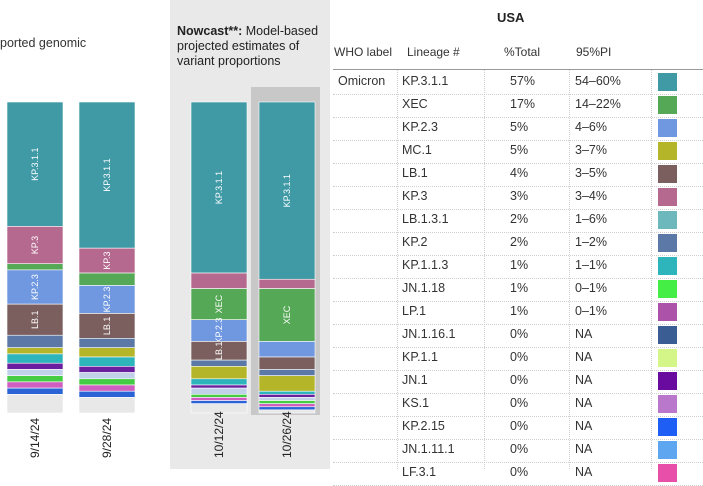 This screenshot has height=486, width=703. What do you see at coordinates (420, 127) in the screenshot?
I see `lineage-cell: KP.2.3` at bounding box center [420, 127].